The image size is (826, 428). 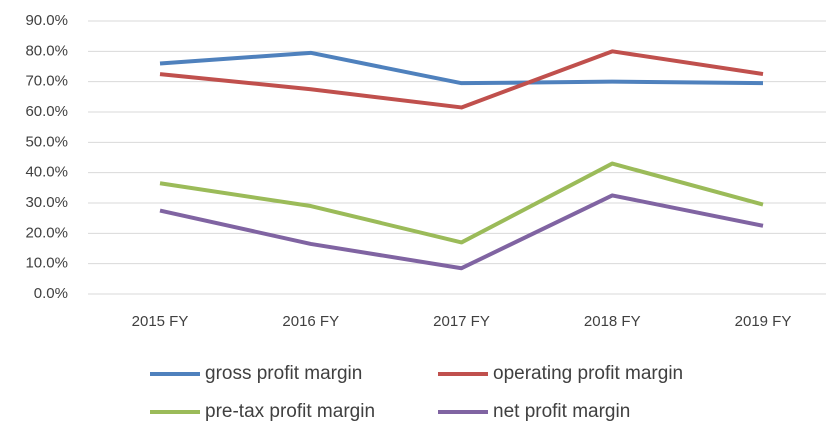 What do you see at coordinates (46, 50) in the screenshot?
I see `y-tick-label: 80.0%` at bounding box center [46, 50].